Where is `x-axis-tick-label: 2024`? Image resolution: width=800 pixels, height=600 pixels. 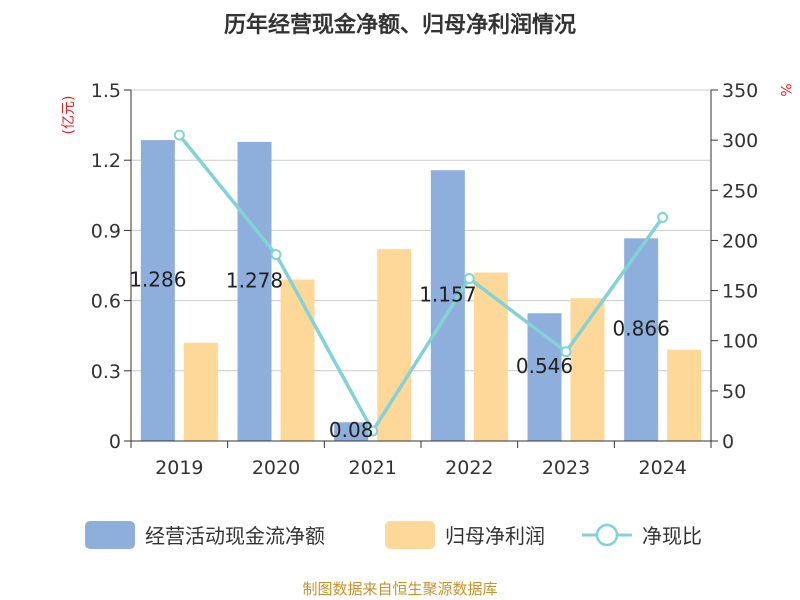
x-axis-tick-label: 2024 is located at coordinates (662, 468).